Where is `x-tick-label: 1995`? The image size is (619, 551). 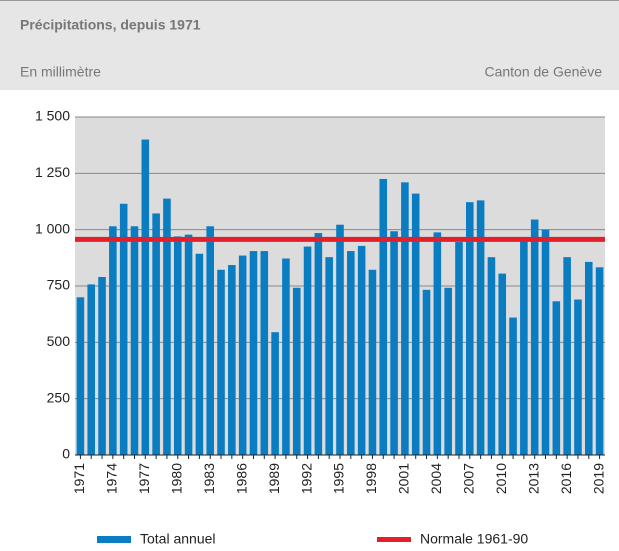 x-tick-label: 1995 is located at coordinates (339, 478).